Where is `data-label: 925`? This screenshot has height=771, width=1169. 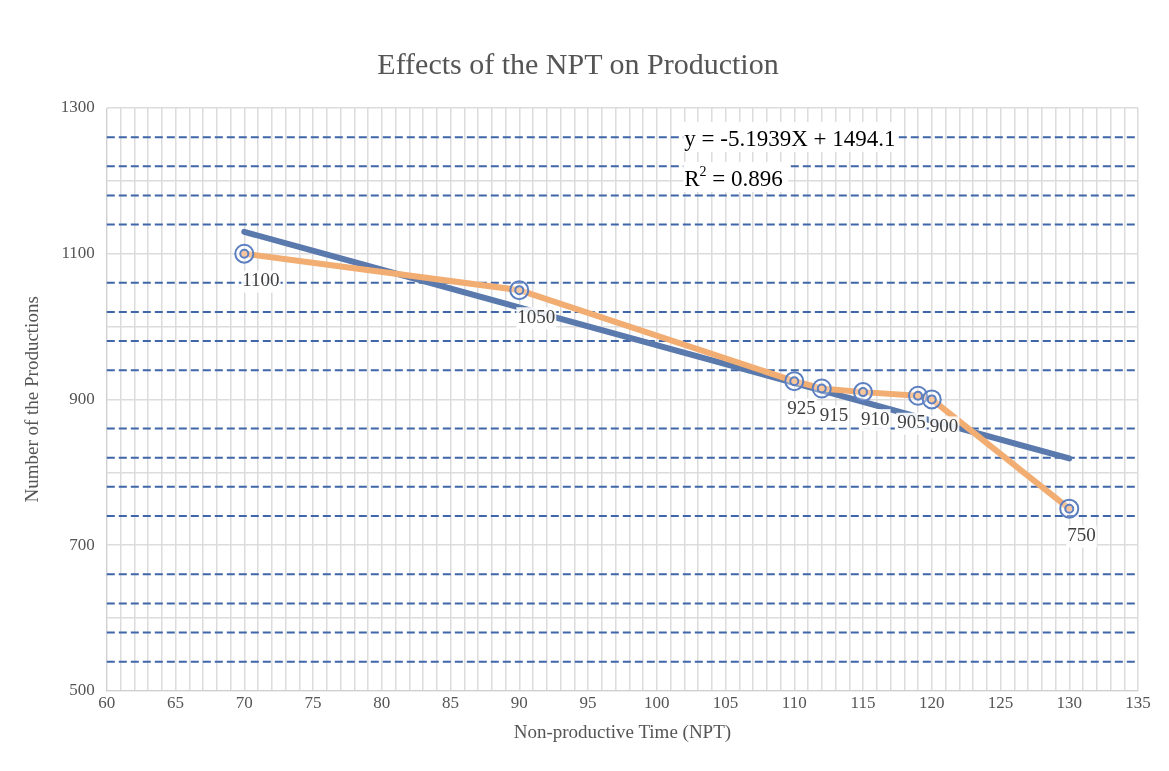
data-label: 925 is located at coordinates (801, 407).